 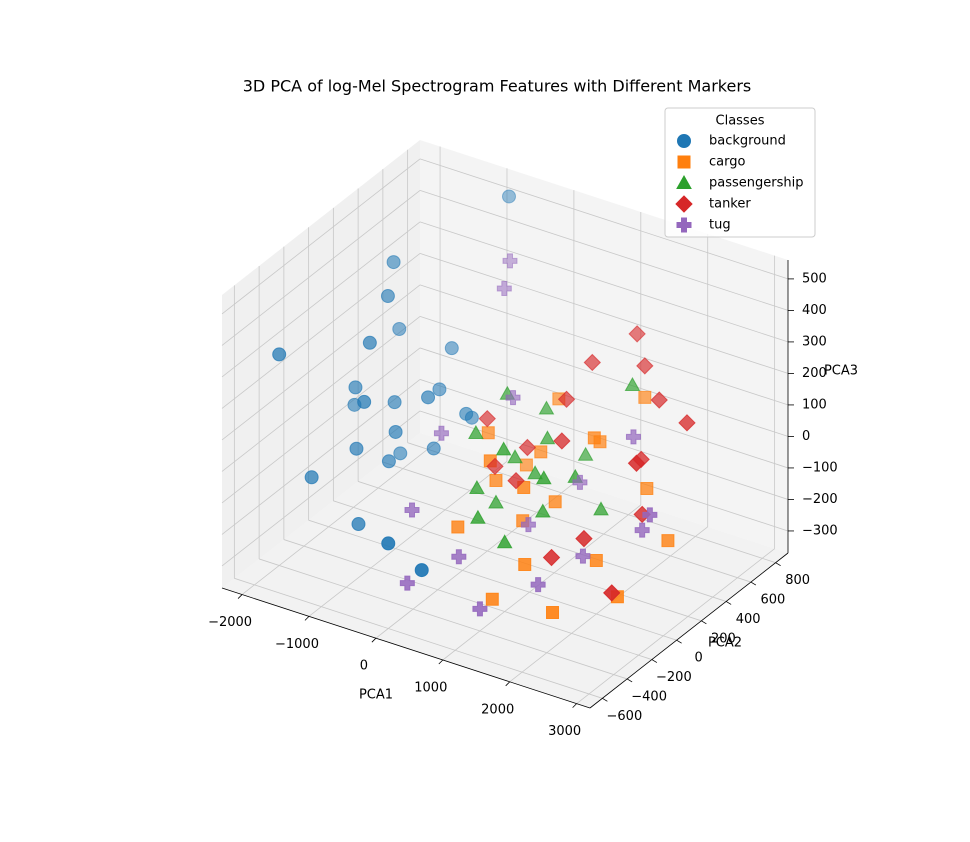 What do you see at coordinates (564, 731) in the screenshot?
I see `x-tick-label: 3000` at bounding box center [564, 731].